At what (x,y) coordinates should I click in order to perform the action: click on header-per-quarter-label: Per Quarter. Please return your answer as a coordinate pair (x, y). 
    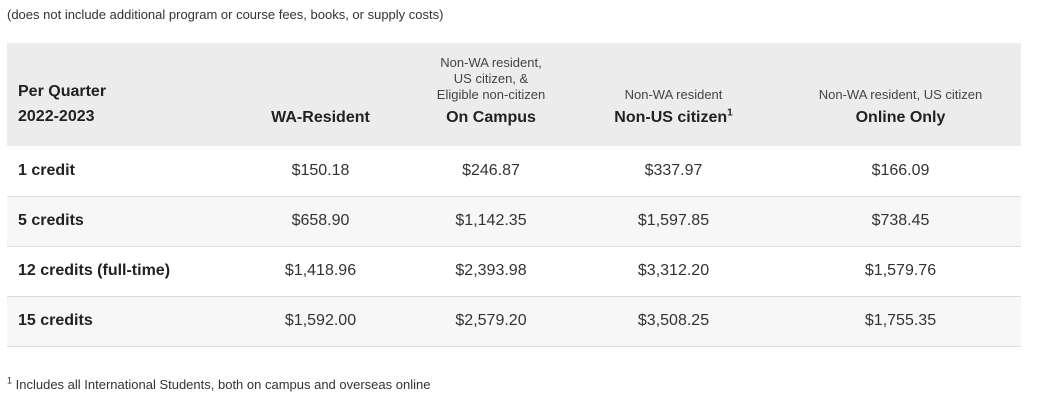
    Looking at the image, I should click on (62, 91).